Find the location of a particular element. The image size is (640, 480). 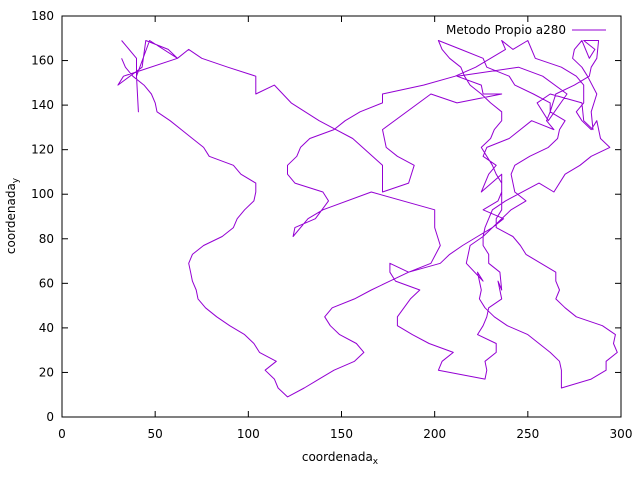

y-axis-label-subscript: y is located at coordinates (16, 180).